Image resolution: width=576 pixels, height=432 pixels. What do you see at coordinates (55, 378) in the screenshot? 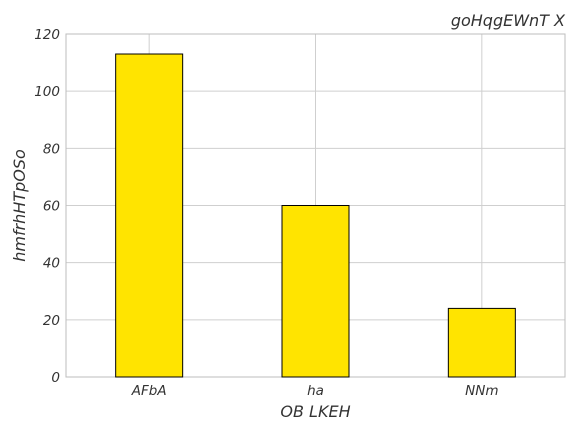
I see `y-tick-label: 0` at bounding box center [55, 378].